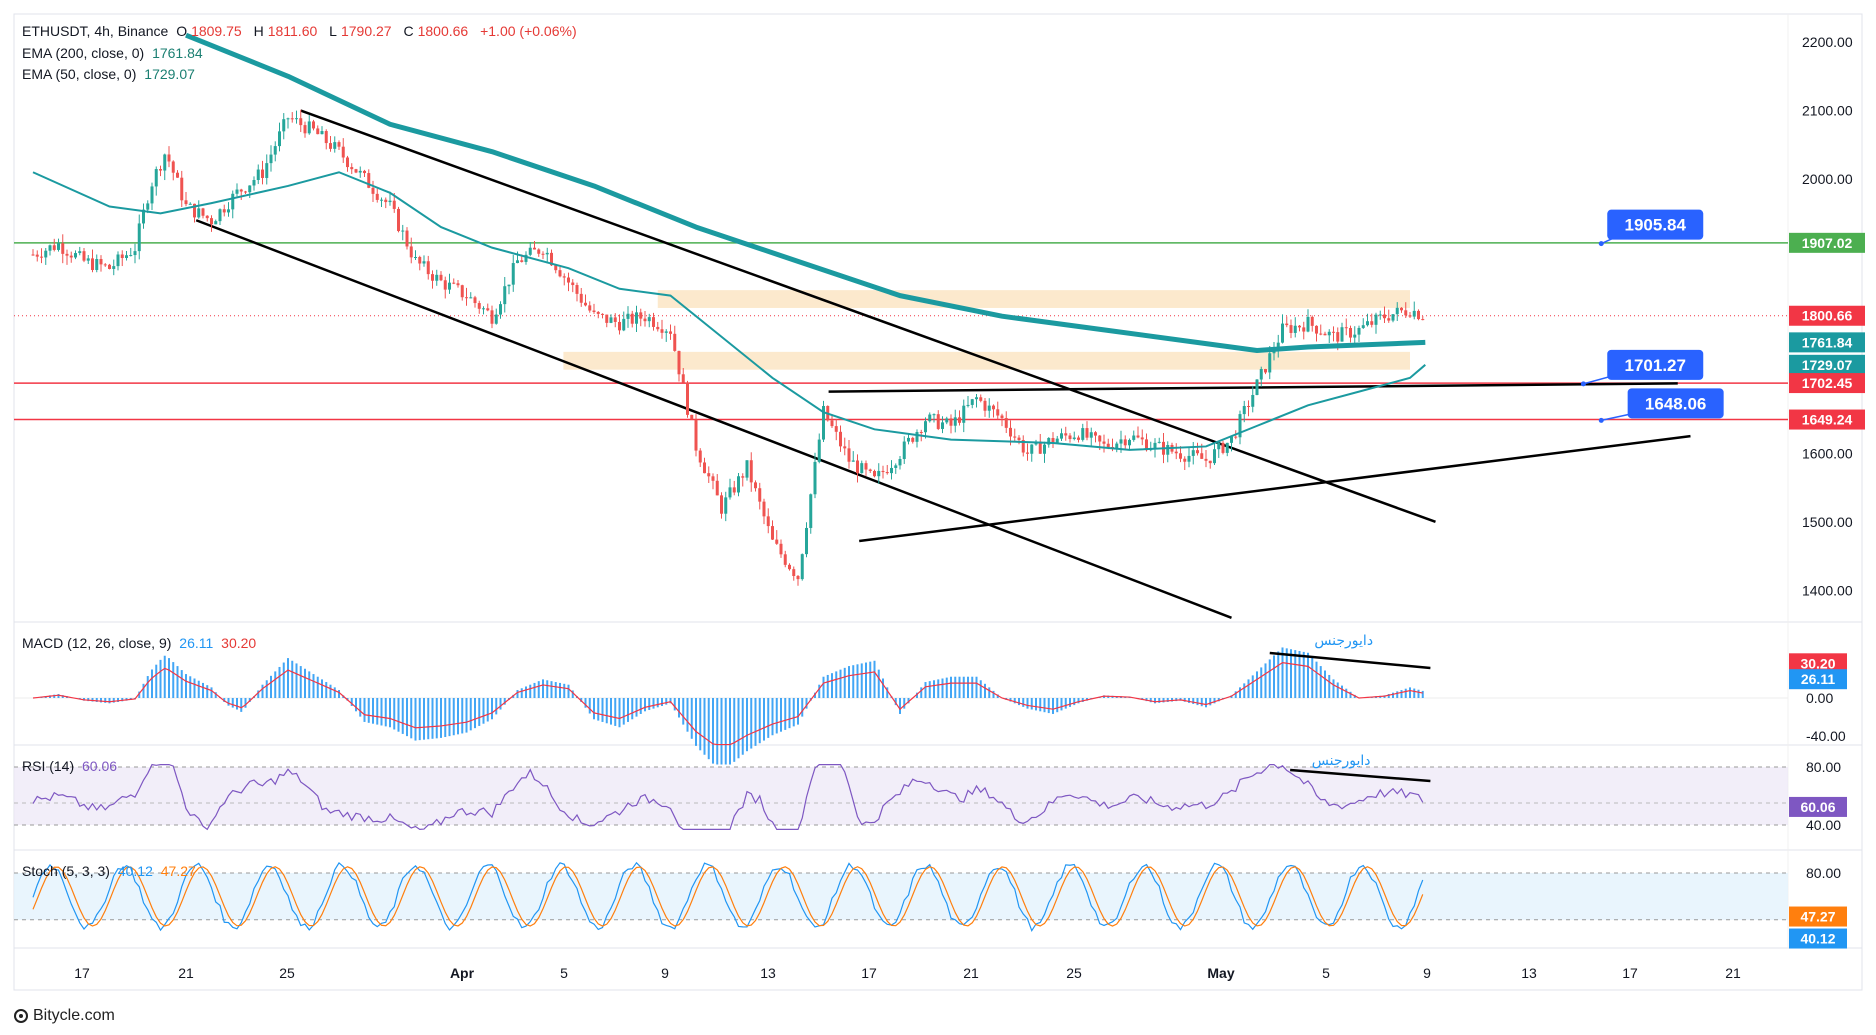 Image resolution: width=1876 pixels, height=1035 pixels. What do you see at coordinates (211, 31) in the screenshot?
I see `ohlc-open: O 1809.75` at bounding box center [211, 31].